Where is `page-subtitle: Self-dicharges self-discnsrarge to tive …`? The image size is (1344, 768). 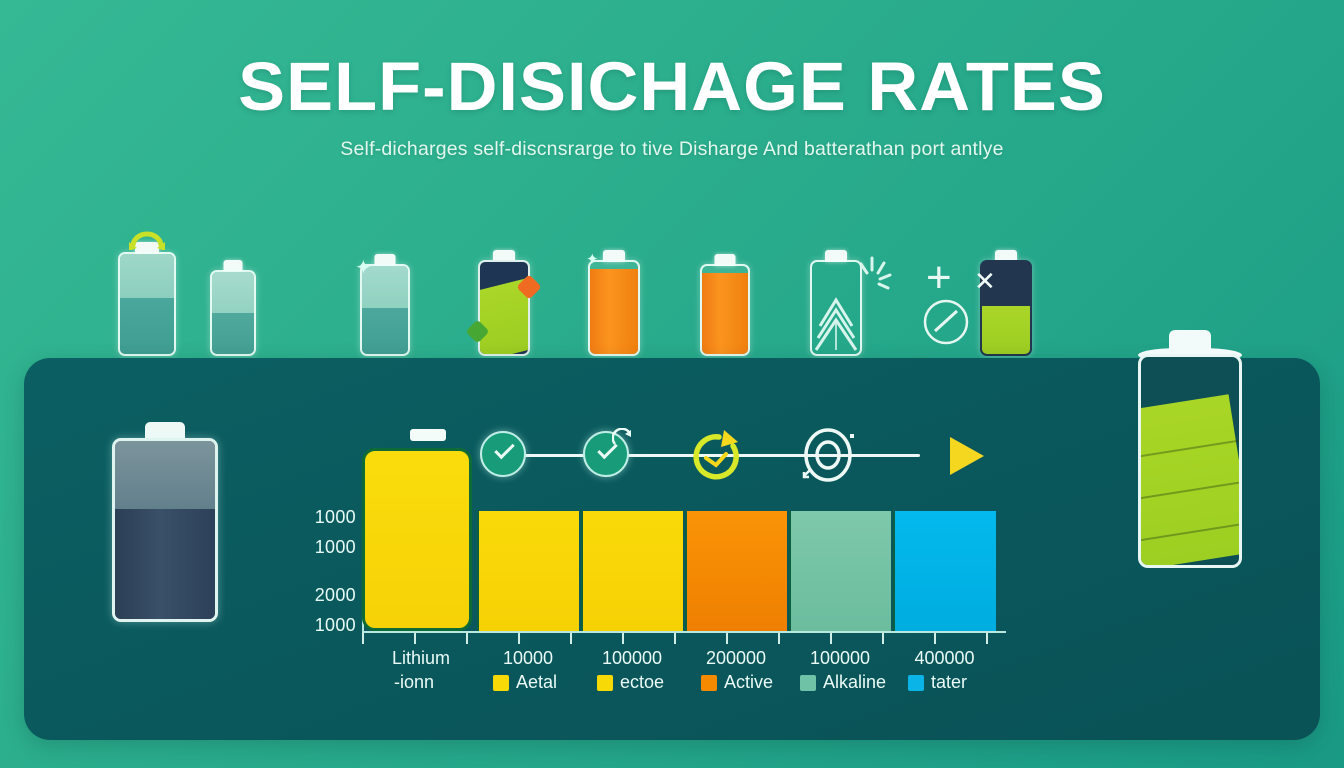 page-subtitle: Self-dicharges self-discnsrarge to tive … is located at coordinates (672, 149).